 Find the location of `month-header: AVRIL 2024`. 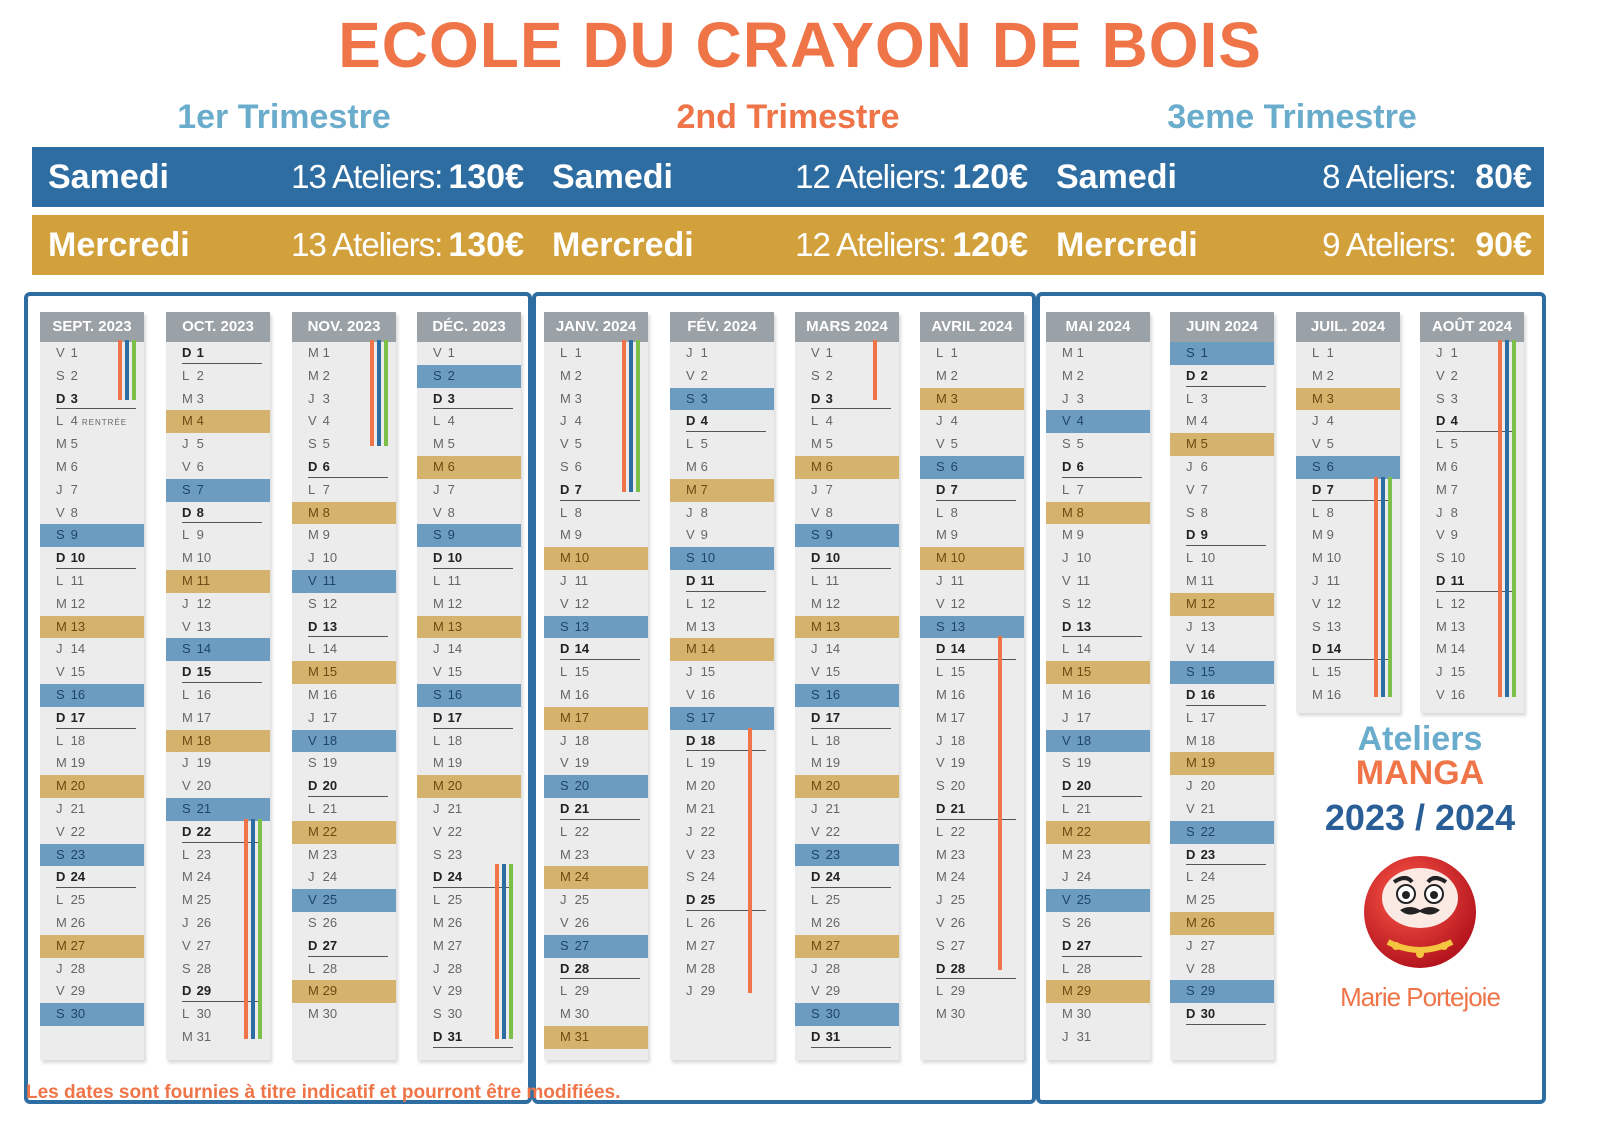

month-header: AVRIL 2024 is located at coordinates (972, 327).